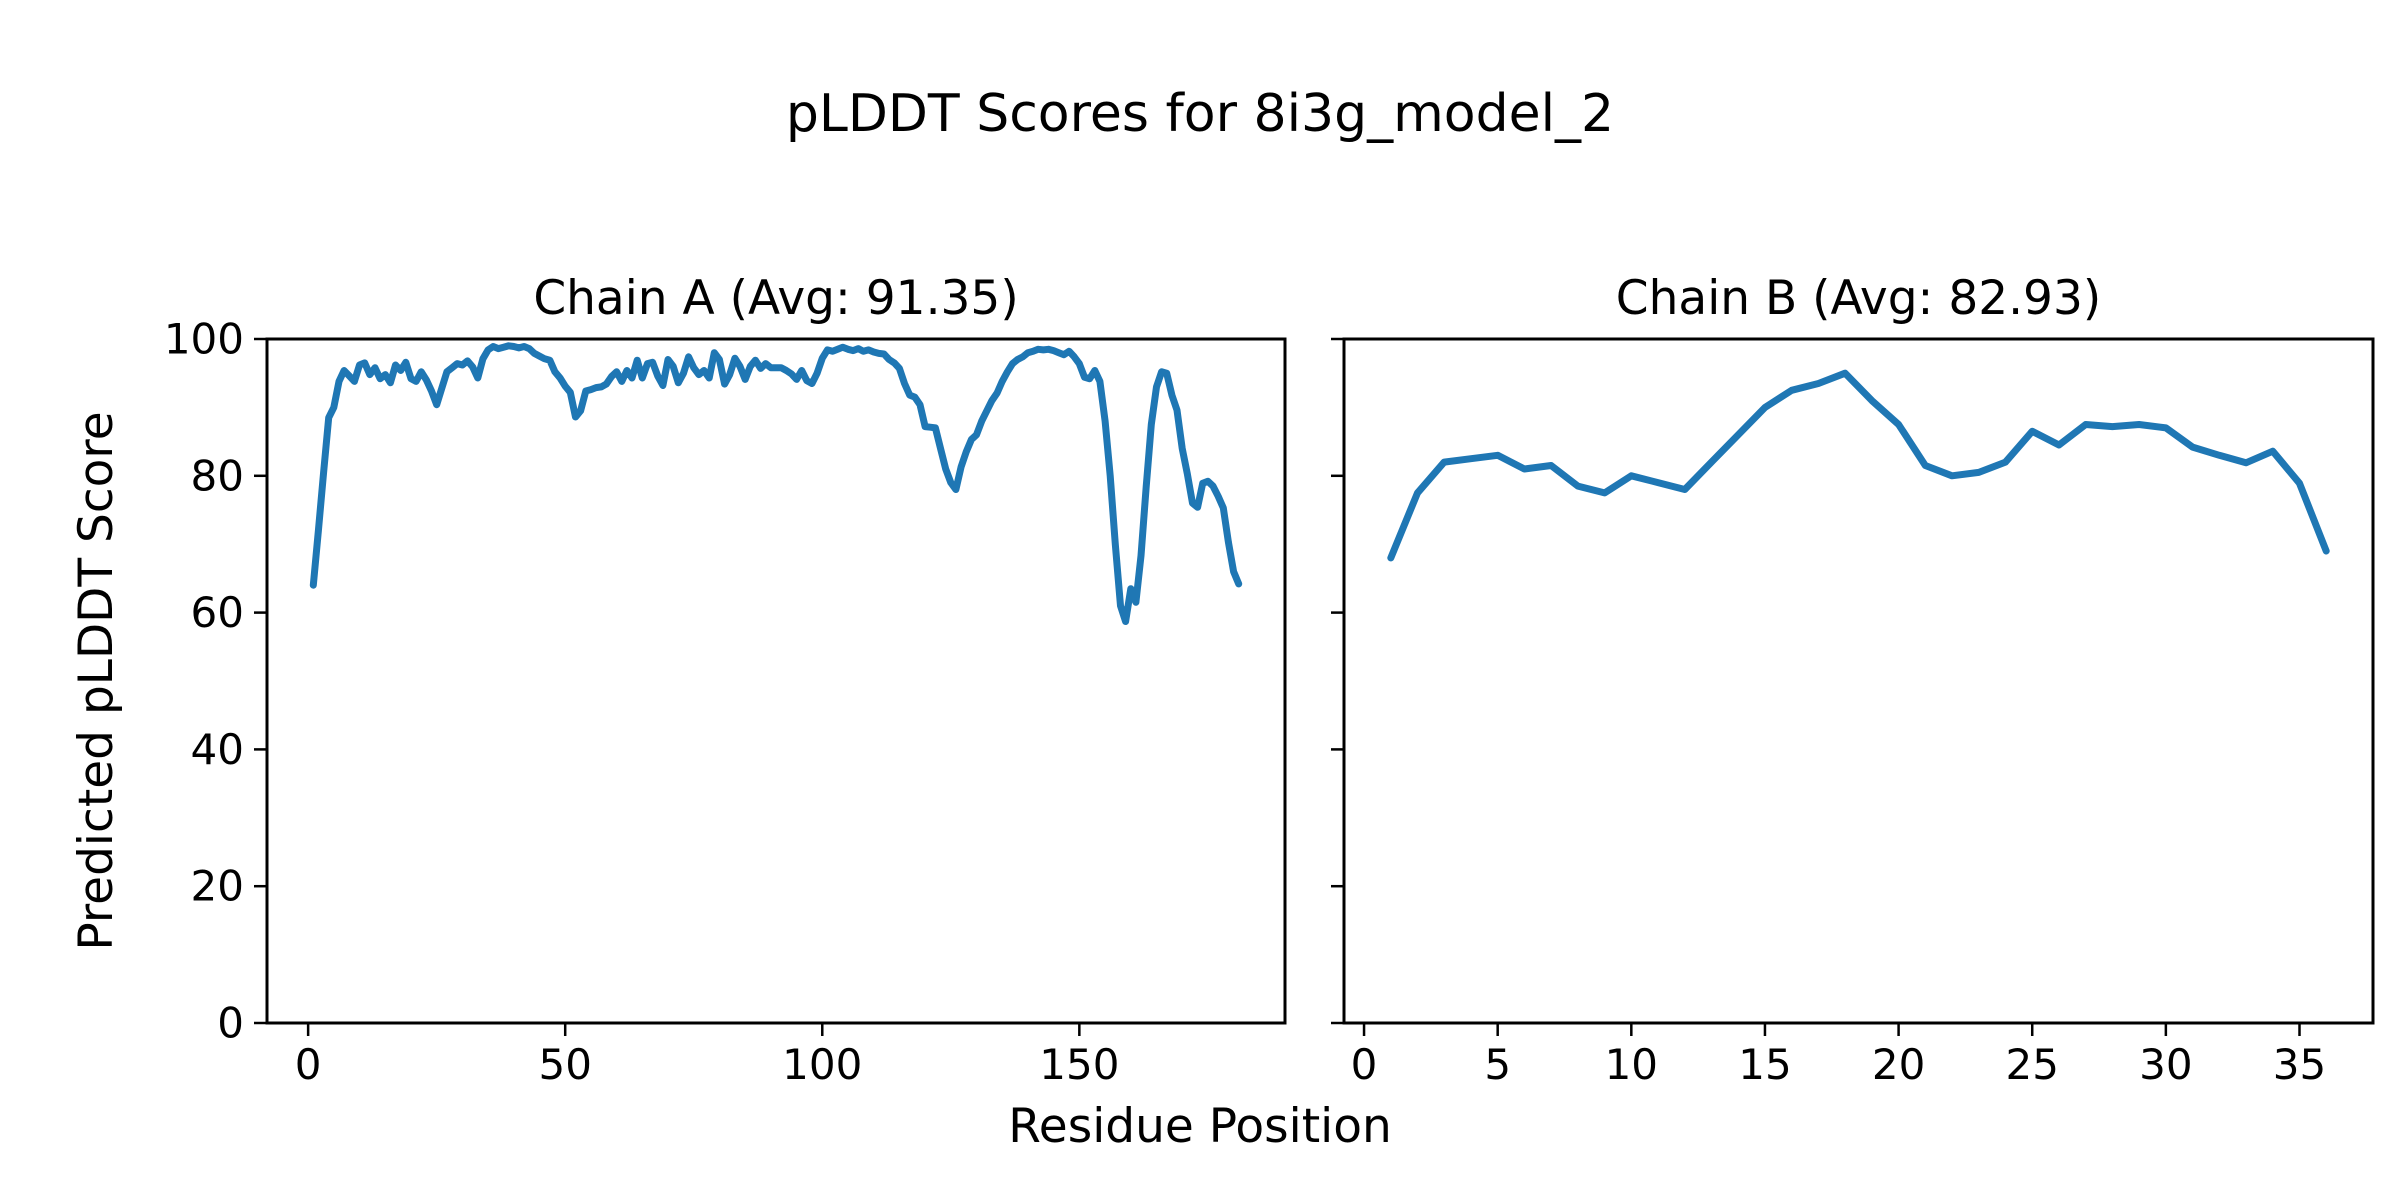 This screenshot has width=2400, height=1200. I want to click on x-tick-label: 100, so click(822, 1064).